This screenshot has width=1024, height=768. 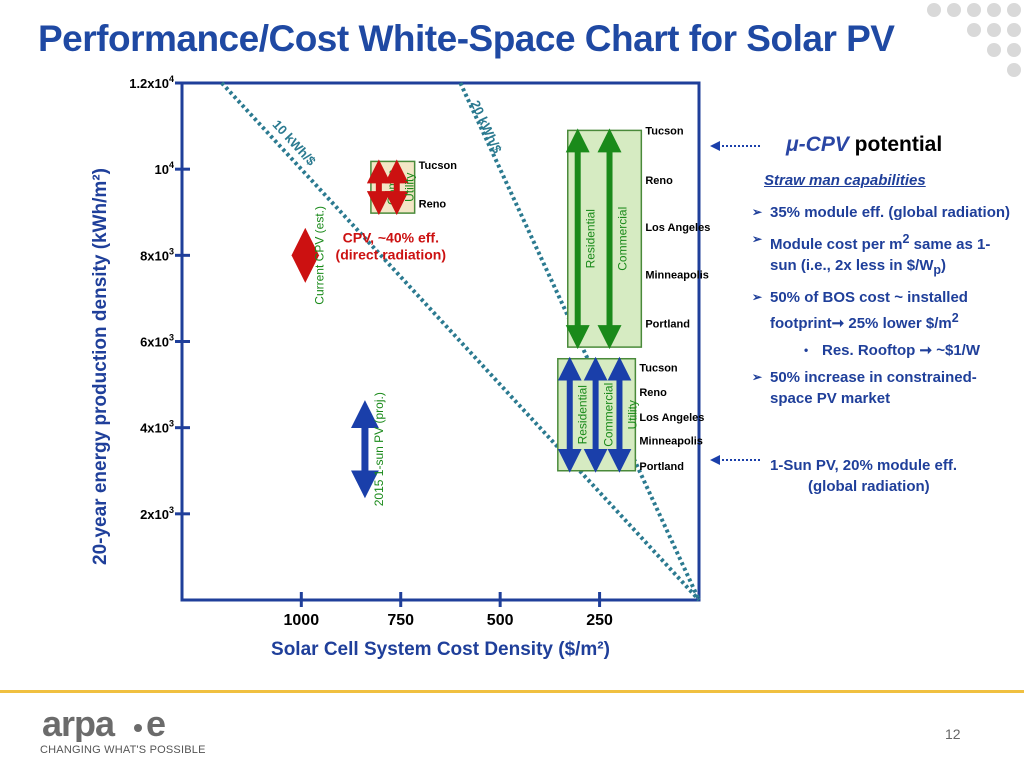 What do you see at coordinates (658, 368) in the screenshot?
I see `one-sun-city-label: Tucson` at bounding box center [658, 368].